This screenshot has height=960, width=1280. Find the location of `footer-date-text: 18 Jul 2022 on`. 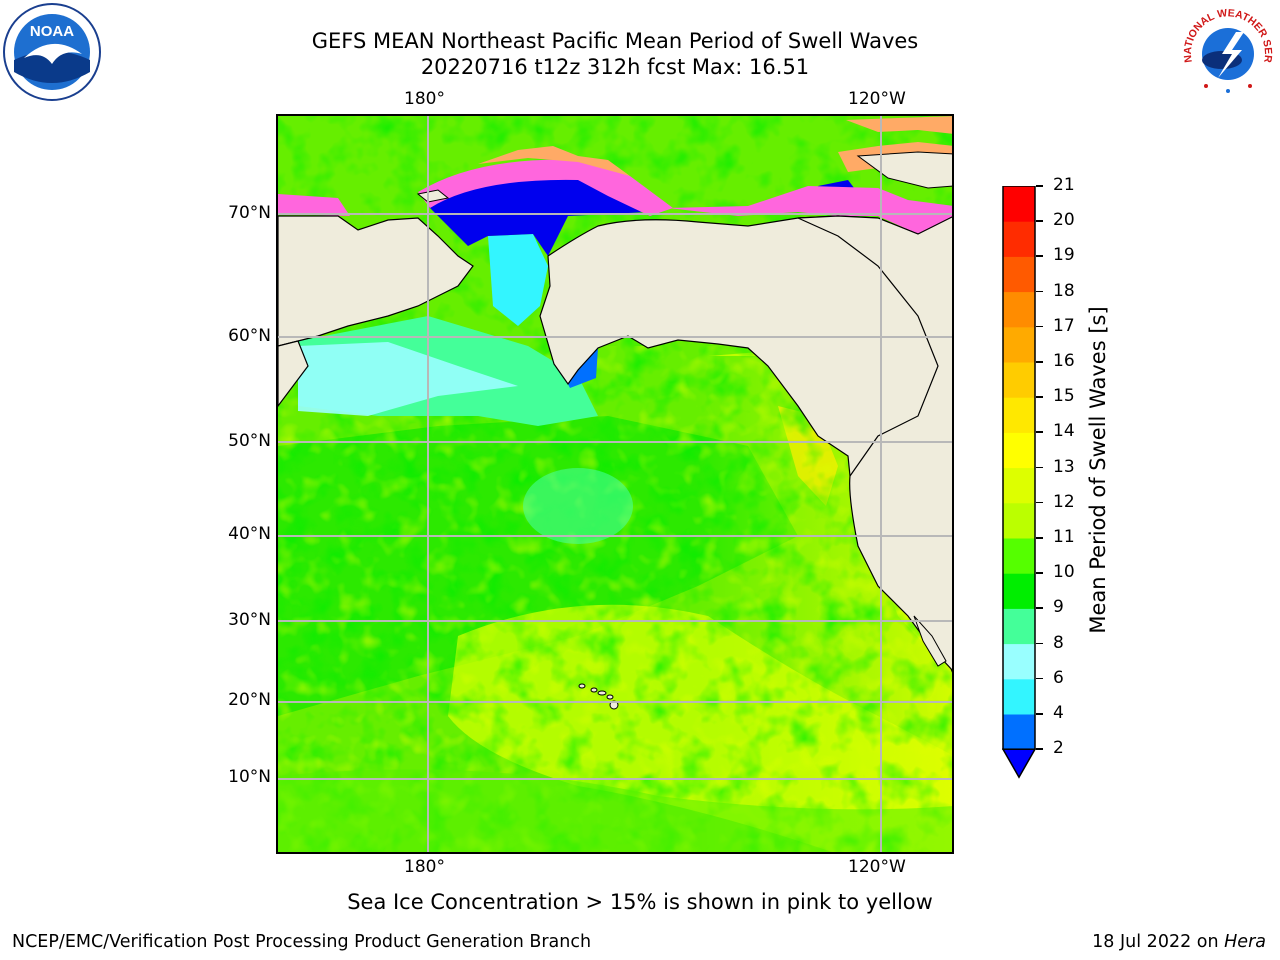

footer-date-text: 18 Jul 2022 on is located at coordinates (1158, 942).